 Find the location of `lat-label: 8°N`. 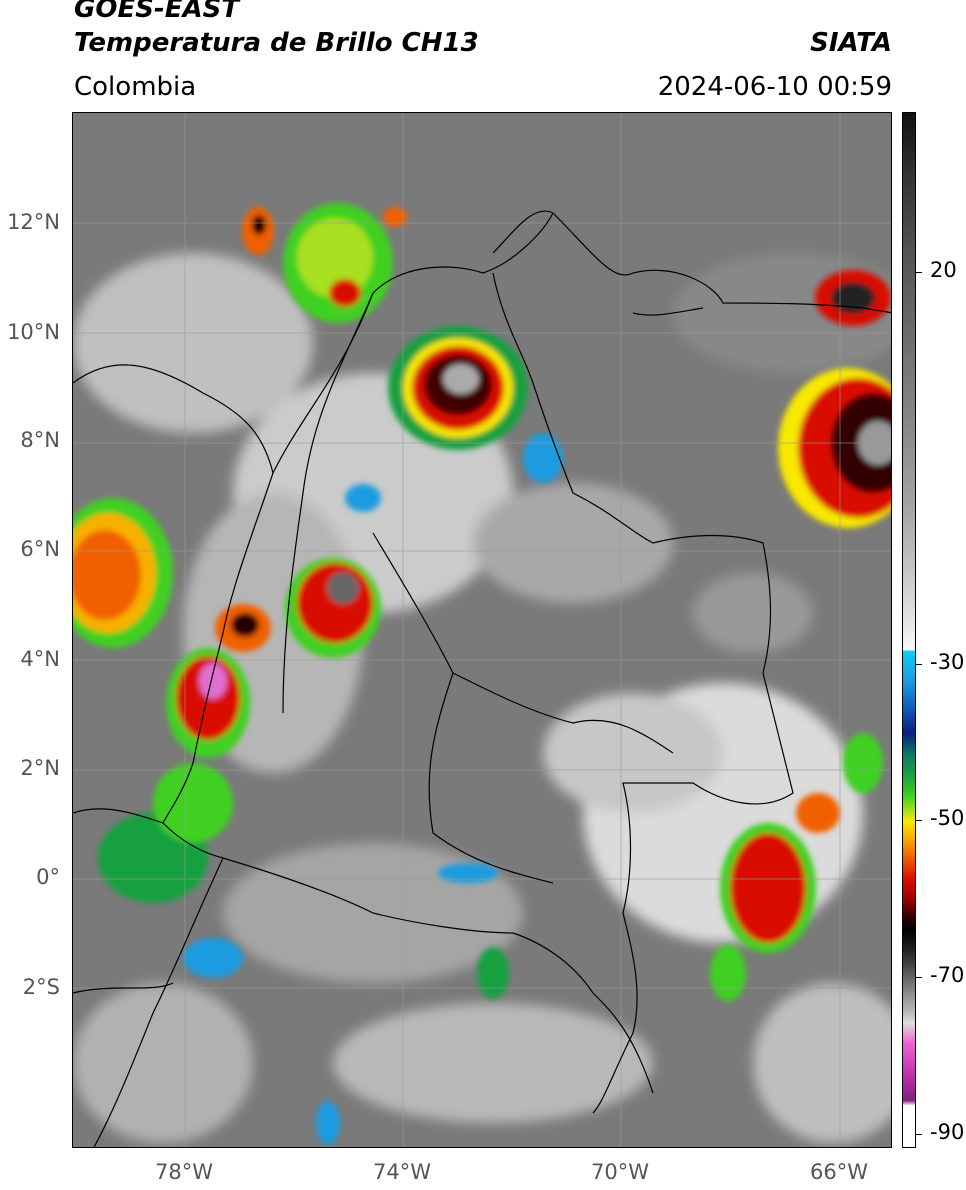

lat-label: 8°N is located at coordinates (40, 440).